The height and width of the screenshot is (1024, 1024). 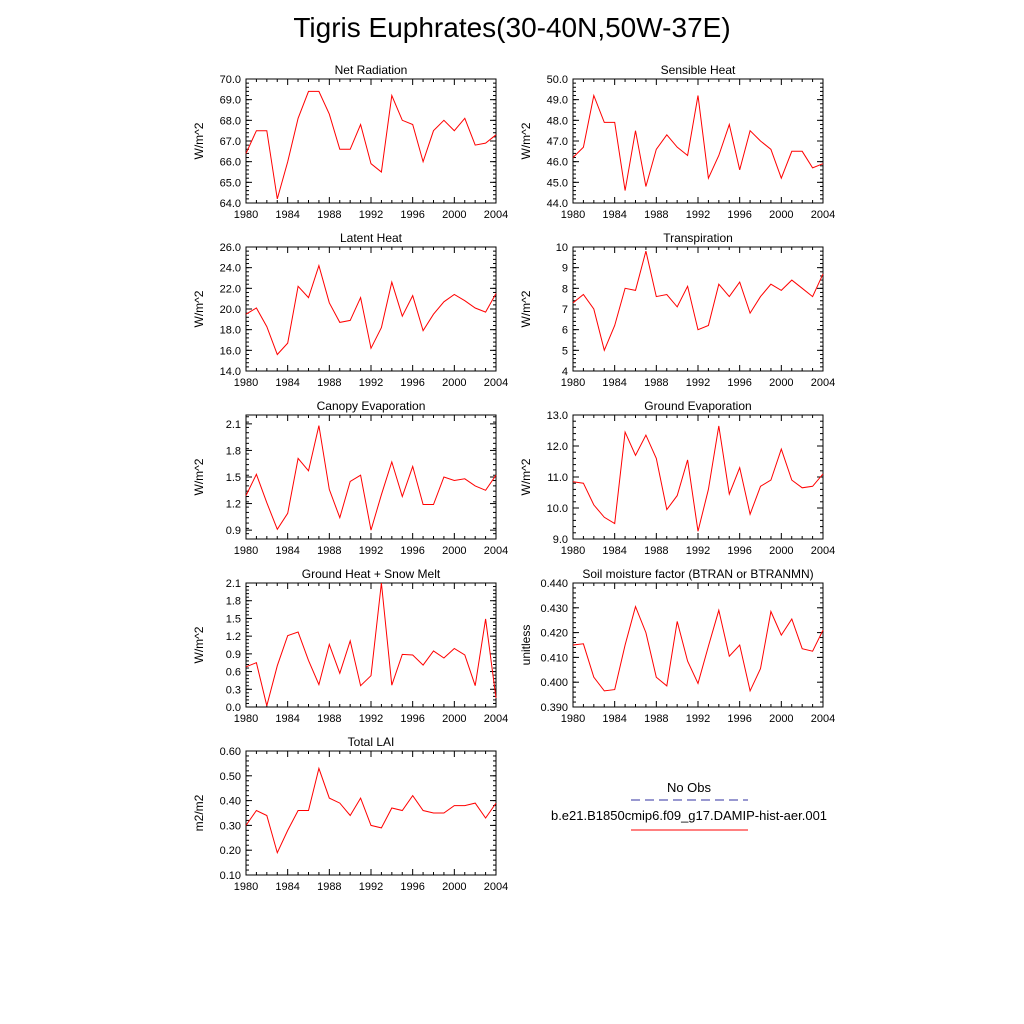 I want to click on y-tick-label: 0.30, so click(x=230, y=826).